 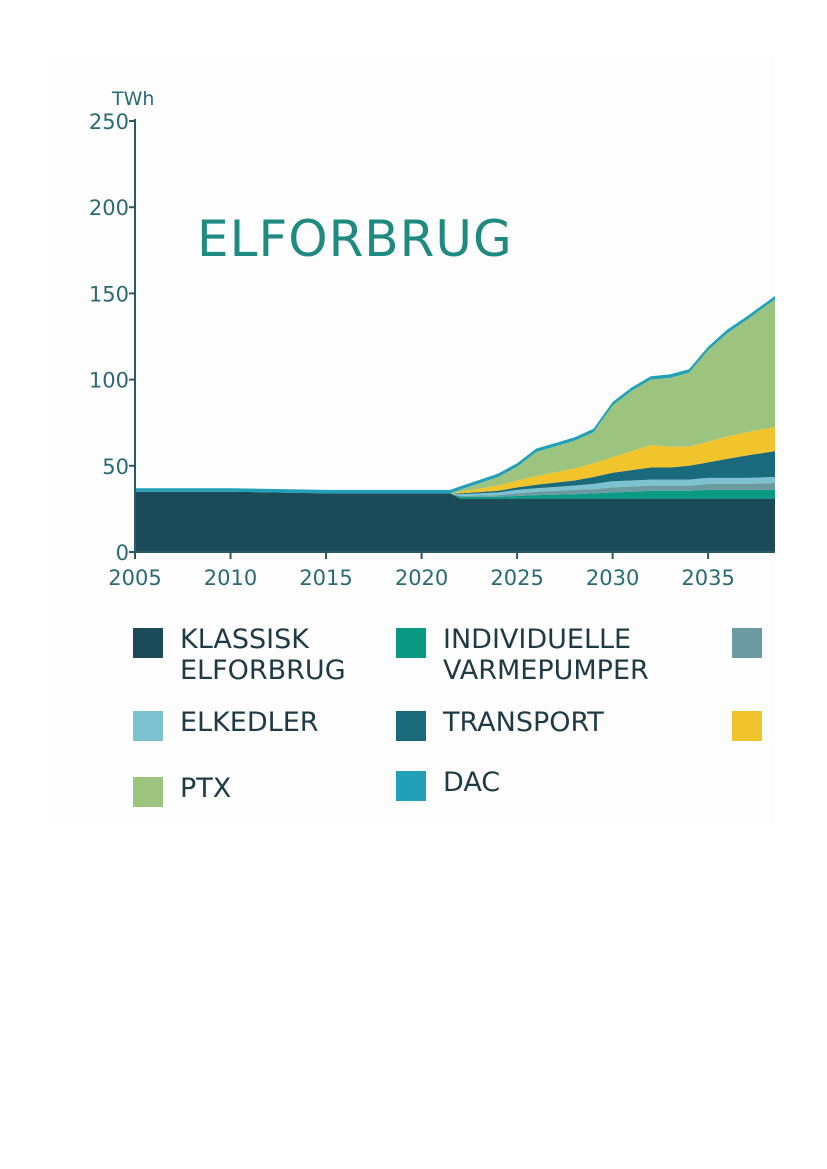 I want to click on x-tick-label: 2015, so click(x=325, y=578).